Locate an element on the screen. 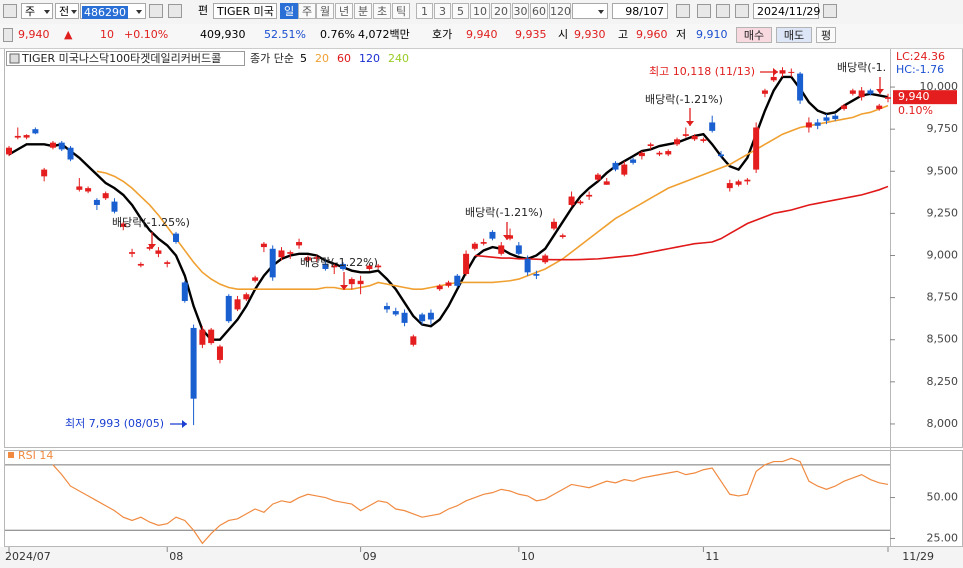 Image resolution: width=963 pixels, height=568 pixels. period-button: 월 is located at coordinates (325, 11).